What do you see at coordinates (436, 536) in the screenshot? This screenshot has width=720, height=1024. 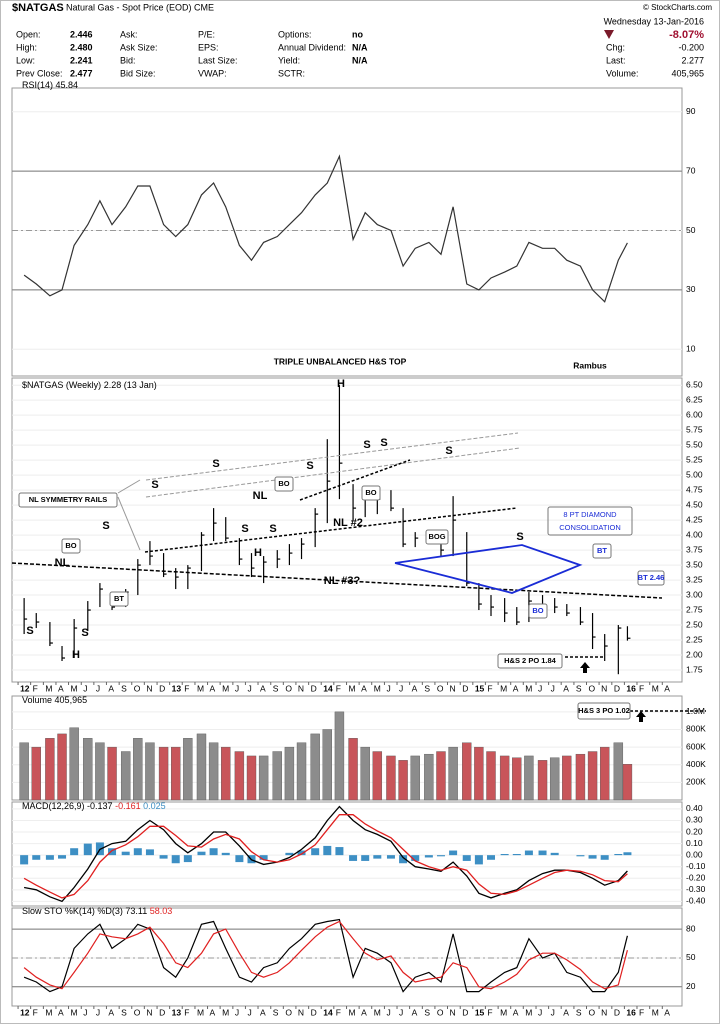 I see `annotation: BOG` at bounding box center [436, 536].